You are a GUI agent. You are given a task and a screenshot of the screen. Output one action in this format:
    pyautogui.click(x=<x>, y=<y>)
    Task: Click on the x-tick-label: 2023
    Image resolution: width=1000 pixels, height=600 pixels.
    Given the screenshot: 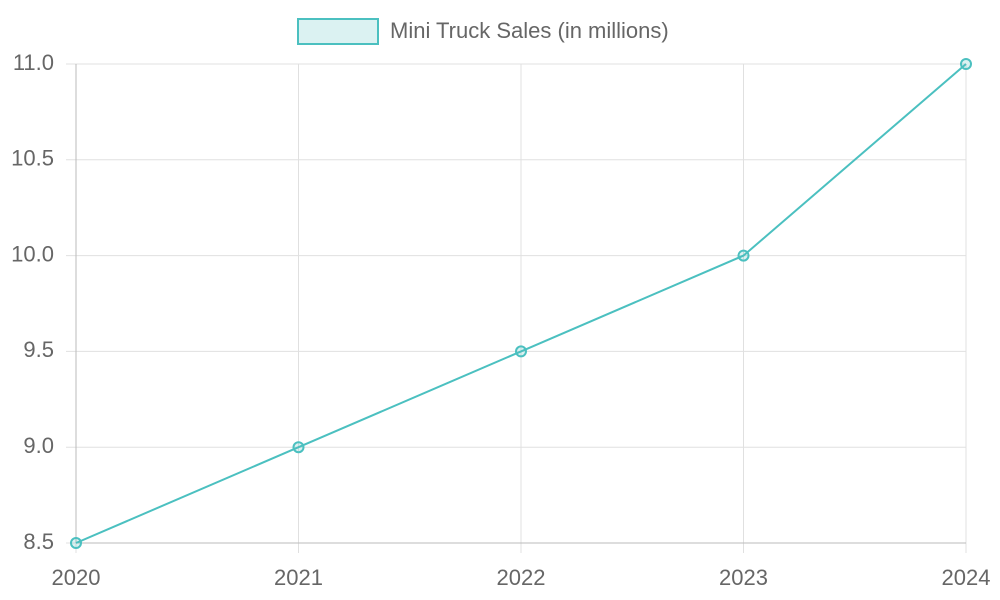 What is the action you would take?
    pyautogui.click(x=743, y=577)
    